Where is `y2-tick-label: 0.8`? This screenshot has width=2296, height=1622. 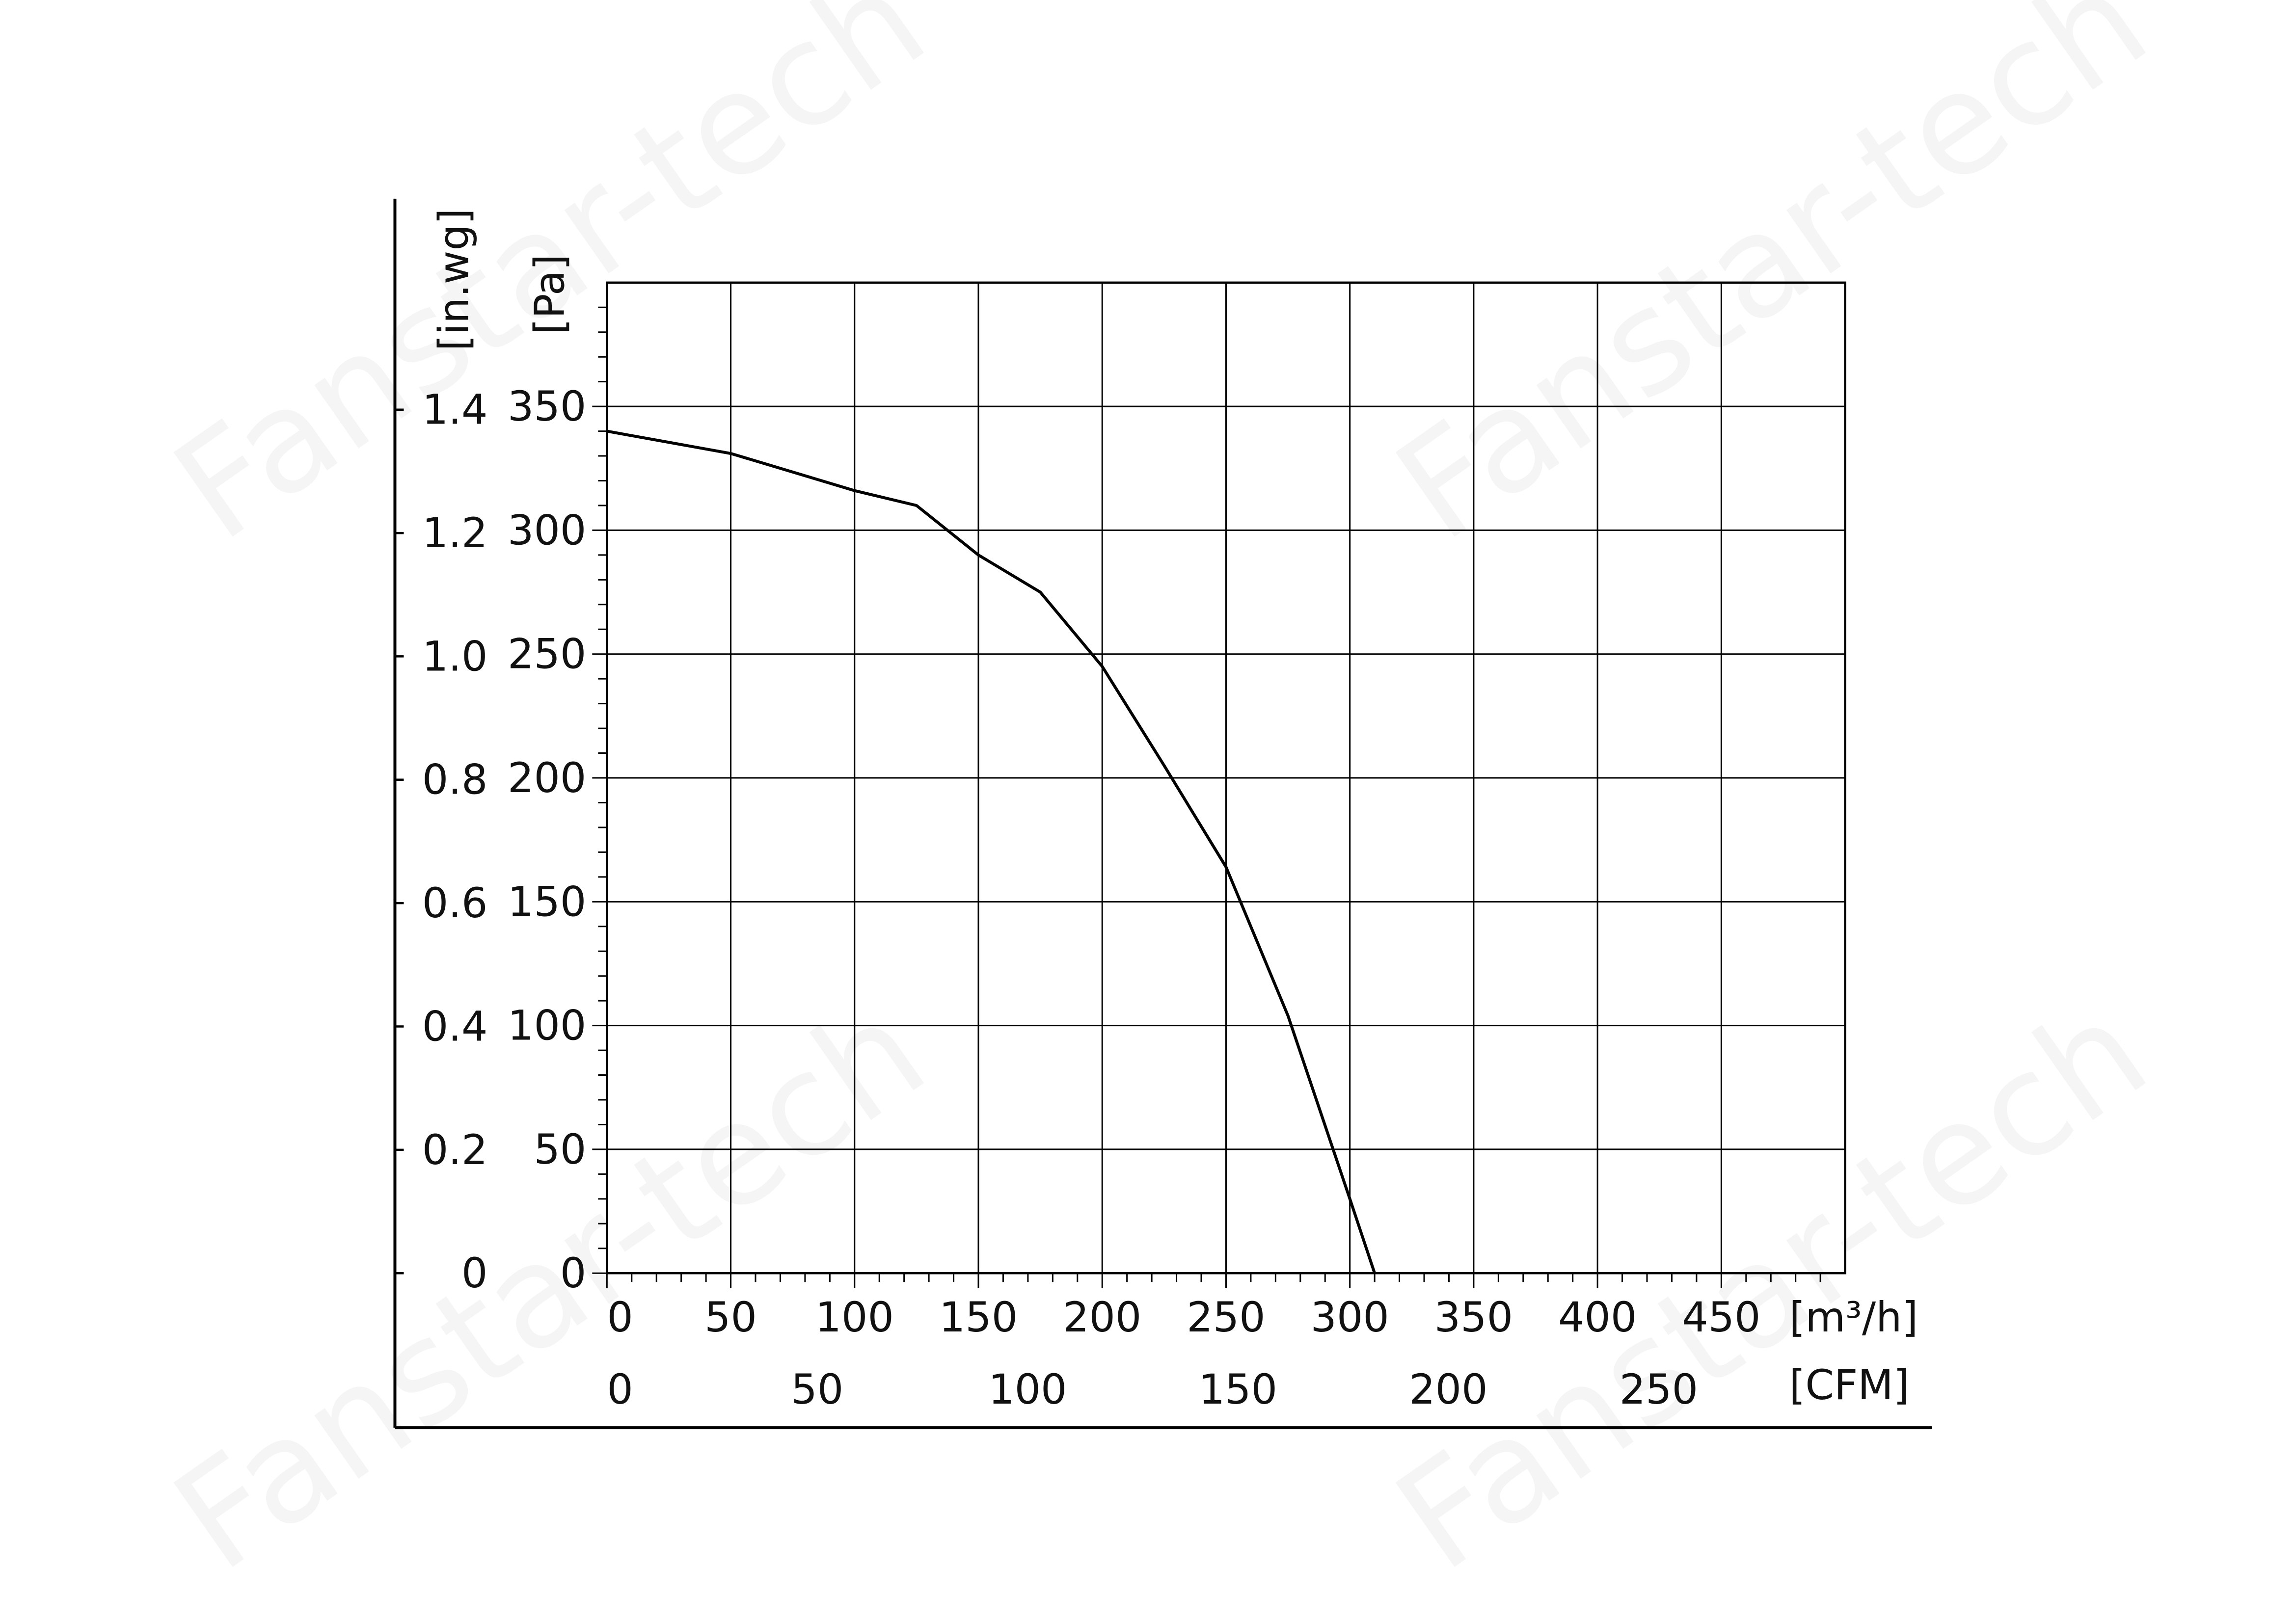
y2-tick-label: 0.8 is located at coordinates (455, 780).